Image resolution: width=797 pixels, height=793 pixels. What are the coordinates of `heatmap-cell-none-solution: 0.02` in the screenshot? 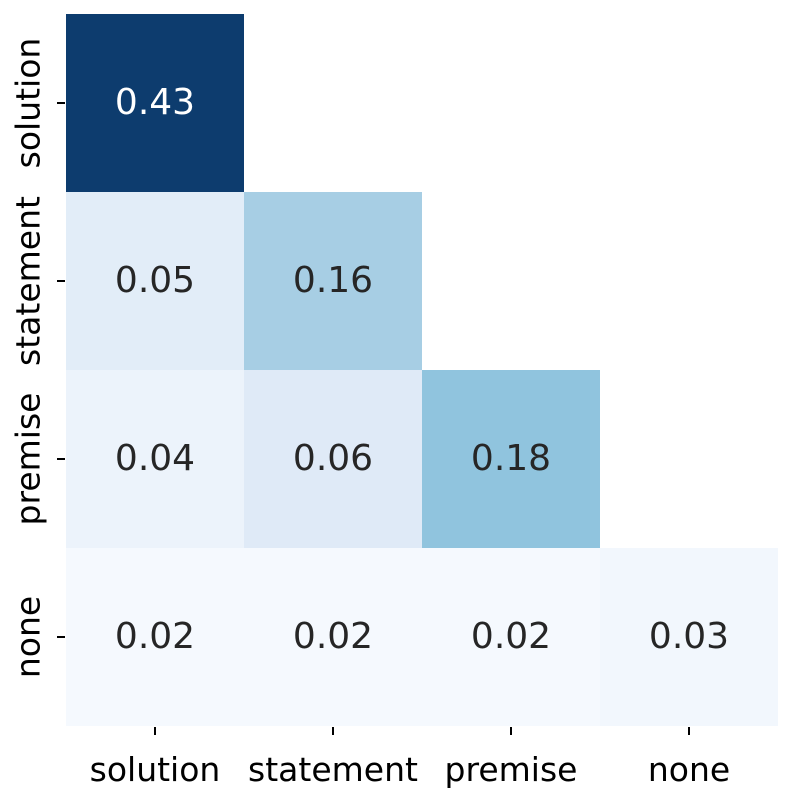 It's located at (155, 637).